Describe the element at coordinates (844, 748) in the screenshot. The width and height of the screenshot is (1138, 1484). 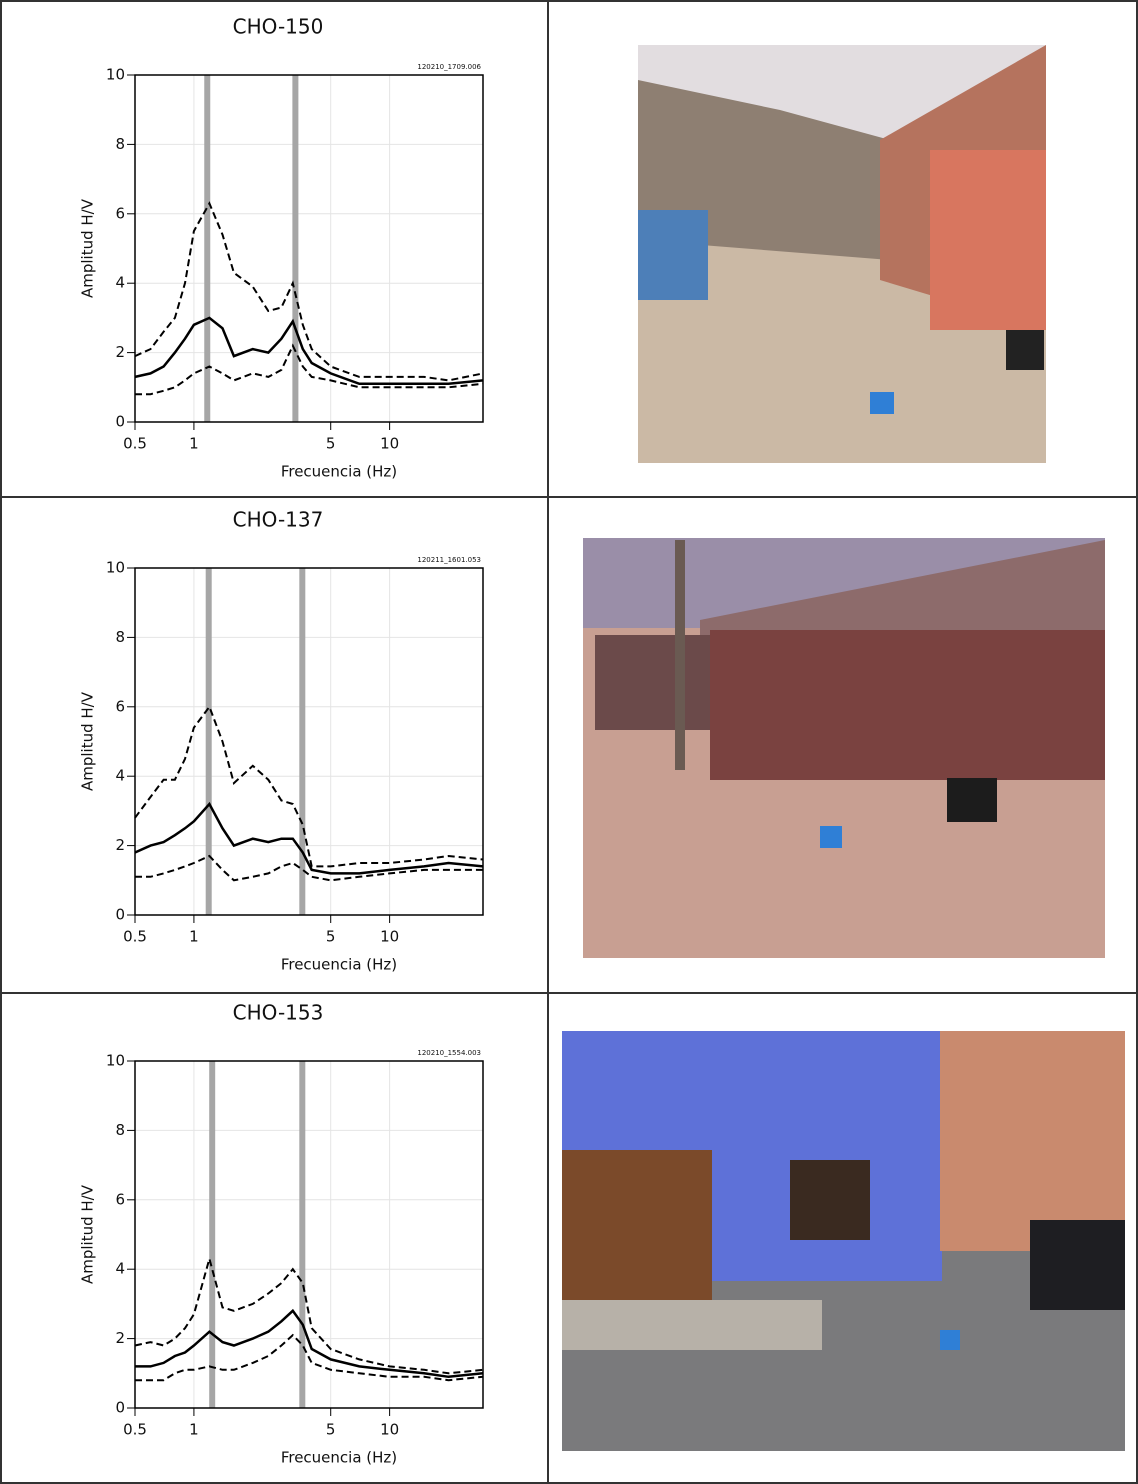
I see `photo-wall` at that location.